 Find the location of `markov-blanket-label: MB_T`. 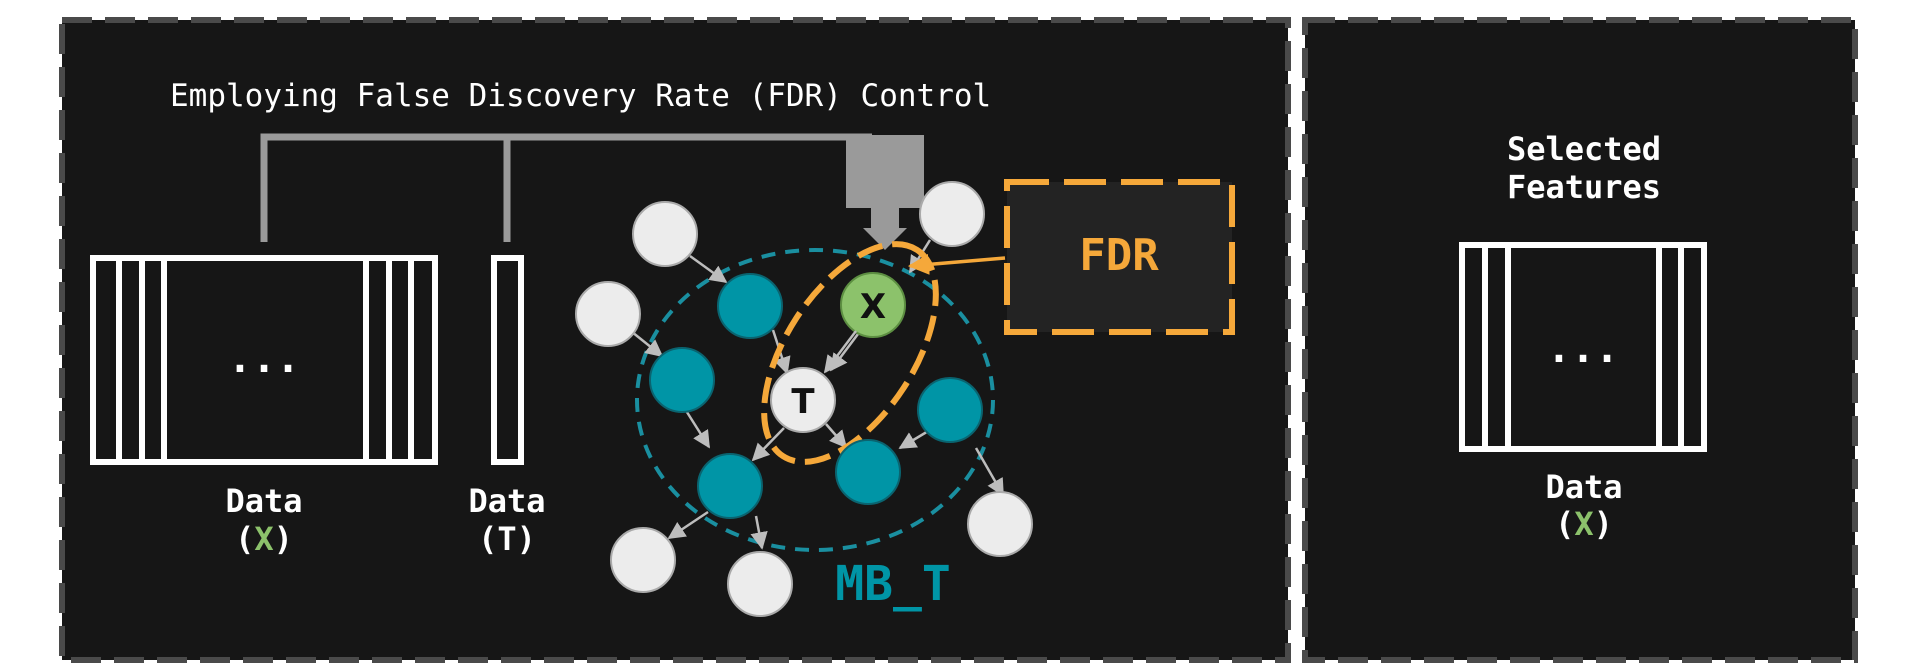

markov-blanket-label: MB_T is located at coordinates (893, 584).